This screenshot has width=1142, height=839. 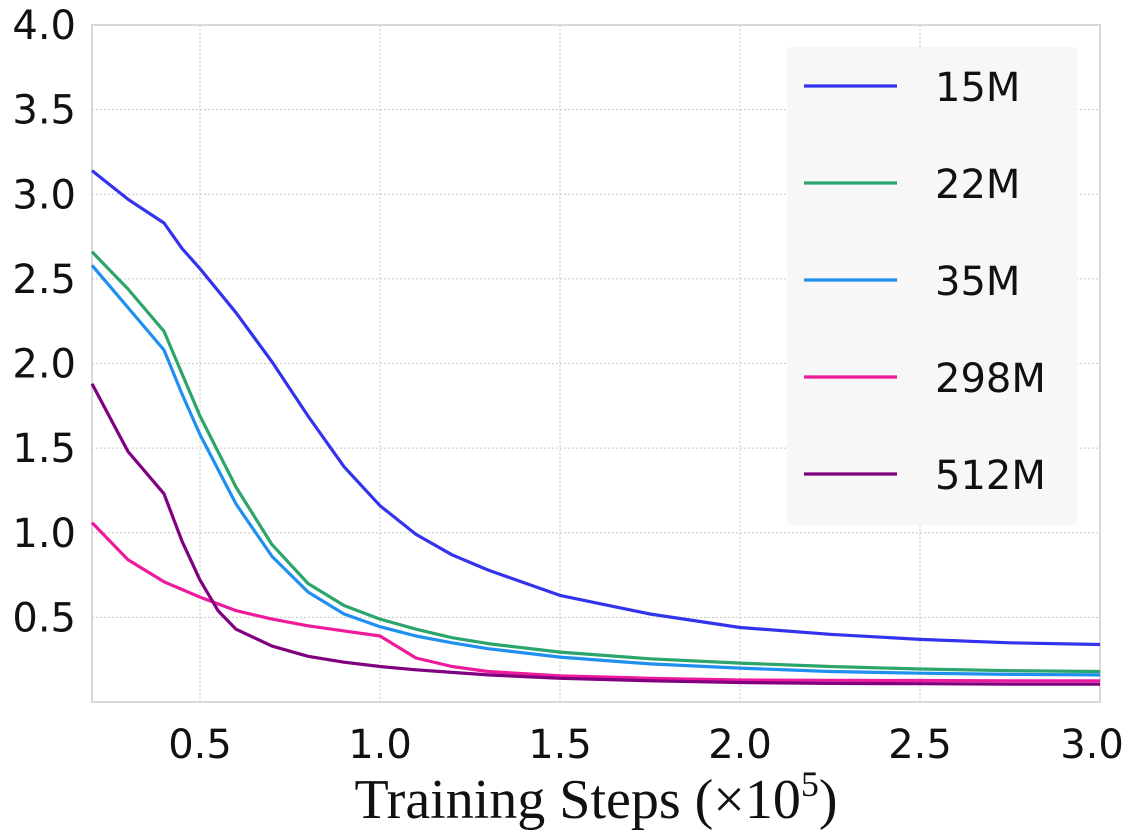 I want to click on x-axis-ticks: 0.5 1.0 1.5 2.0 2.5 3.0, so click(x=646, y=745).